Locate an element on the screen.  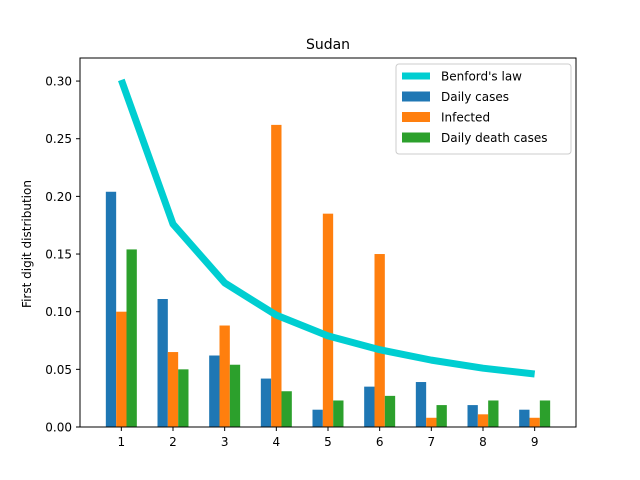
y-tick-label-0.10: 0.10 is located at coordinates (58, 312).